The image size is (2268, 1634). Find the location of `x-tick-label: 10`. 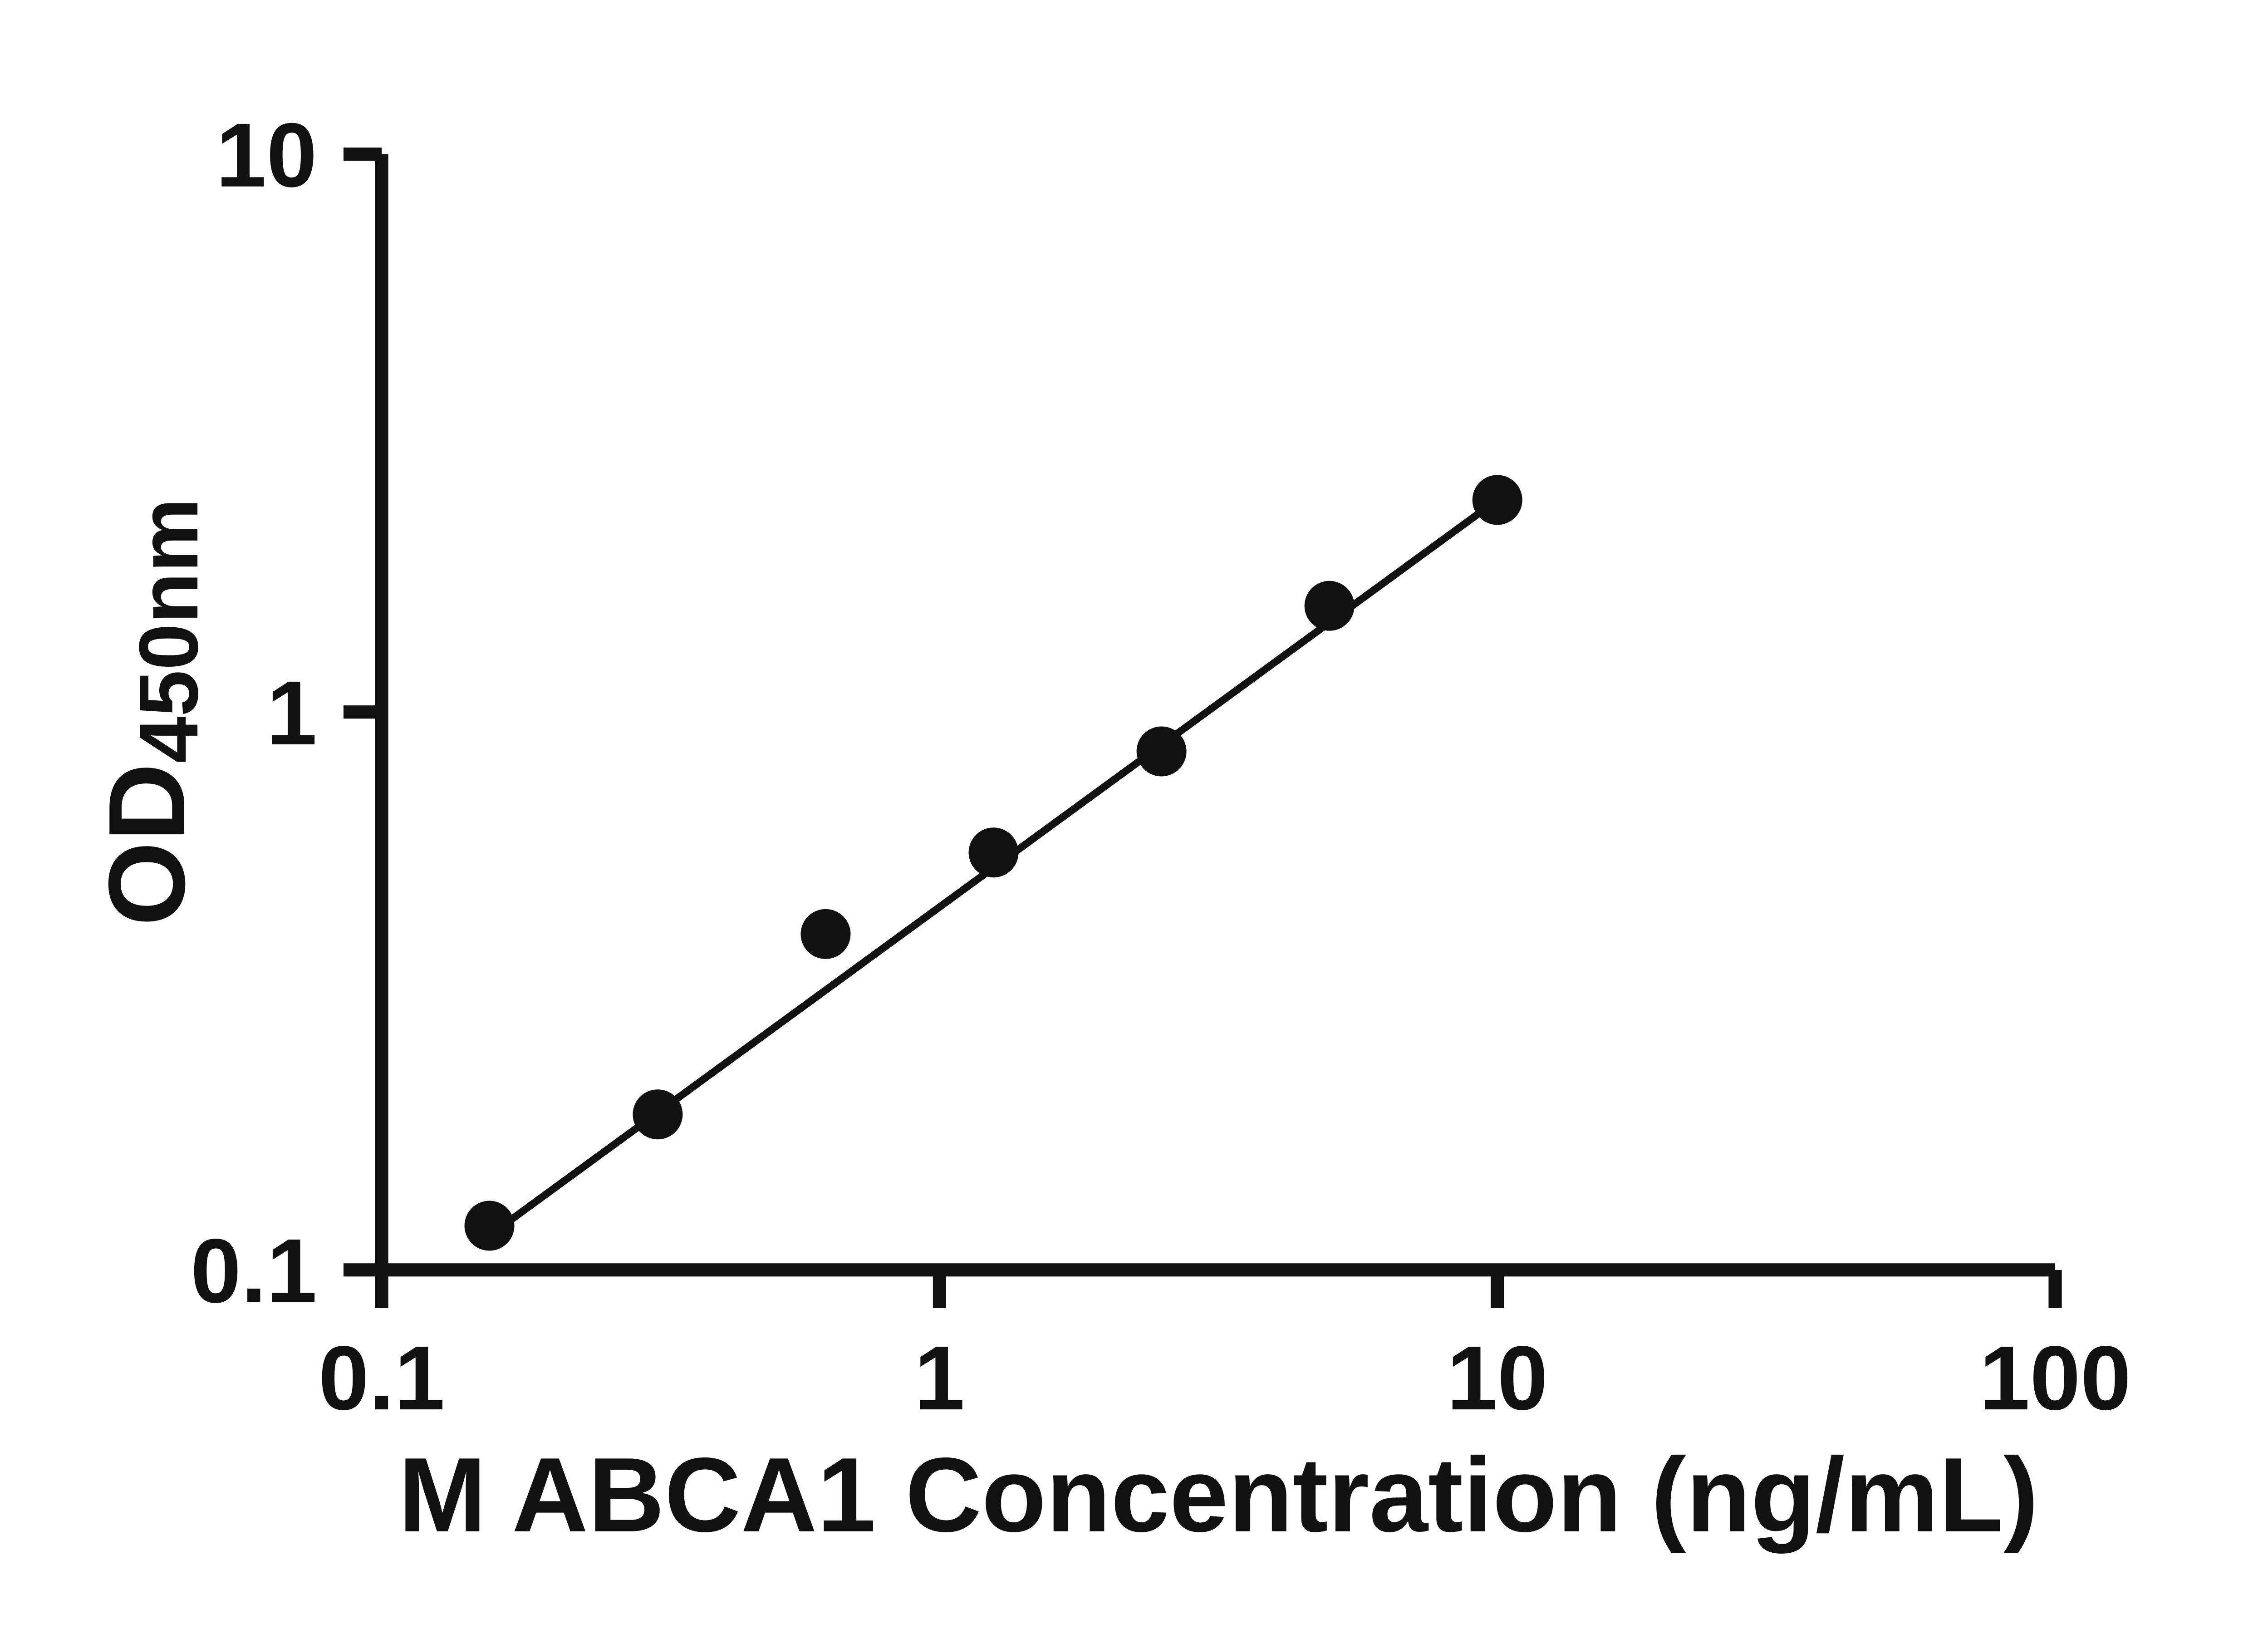

x-tick-label: 10 is located at coordinates (1497, 1378).